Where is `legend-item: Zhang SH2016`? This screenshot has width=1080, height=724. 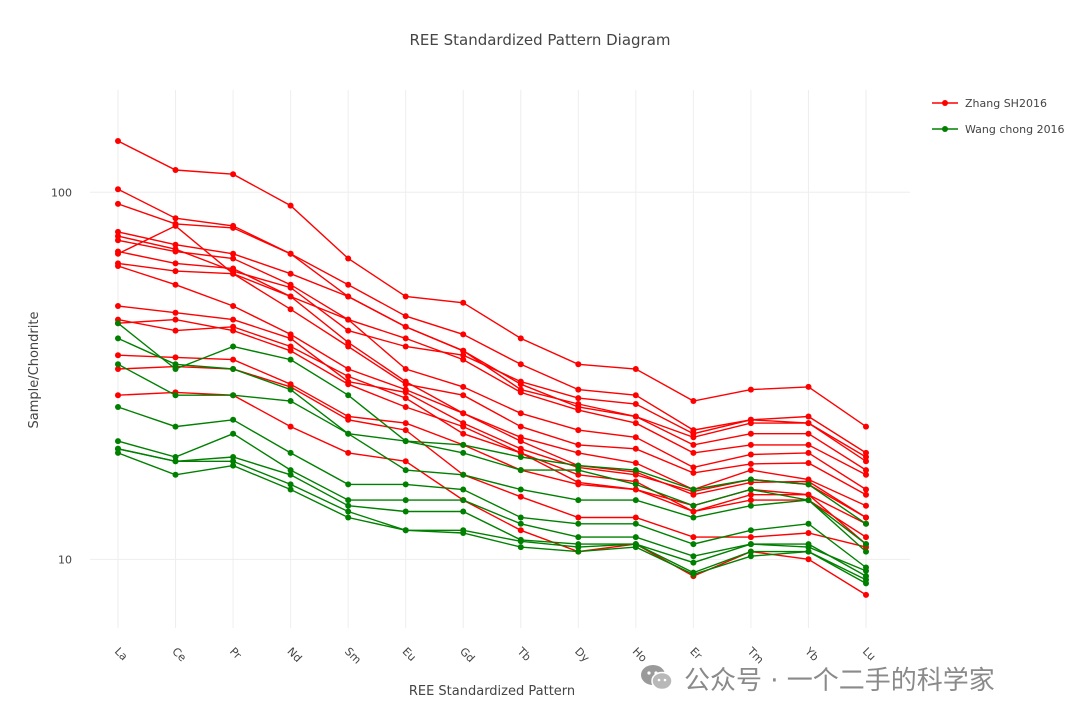
legend-item: Zhang SH2016 is located at coordinates (989, 103).